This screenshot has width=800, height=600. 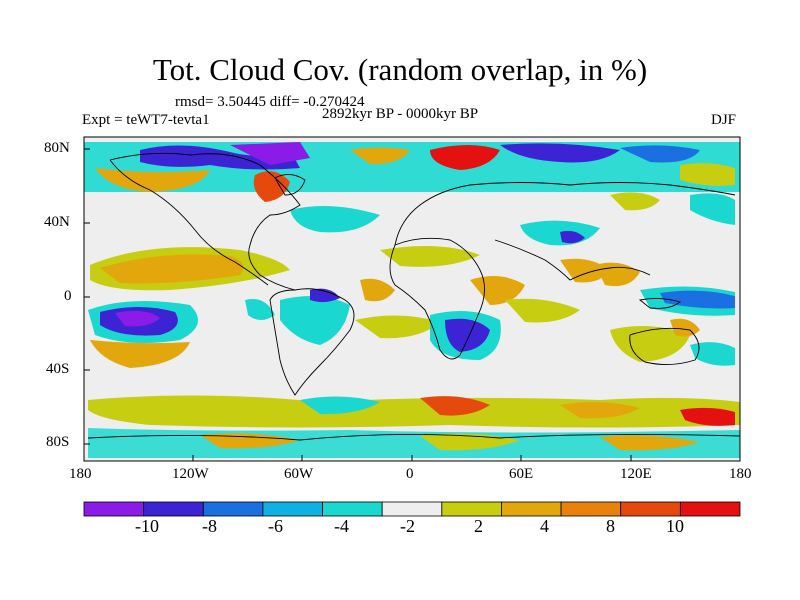 I want to click on eurasia-coast, so click(x=565, y=214).